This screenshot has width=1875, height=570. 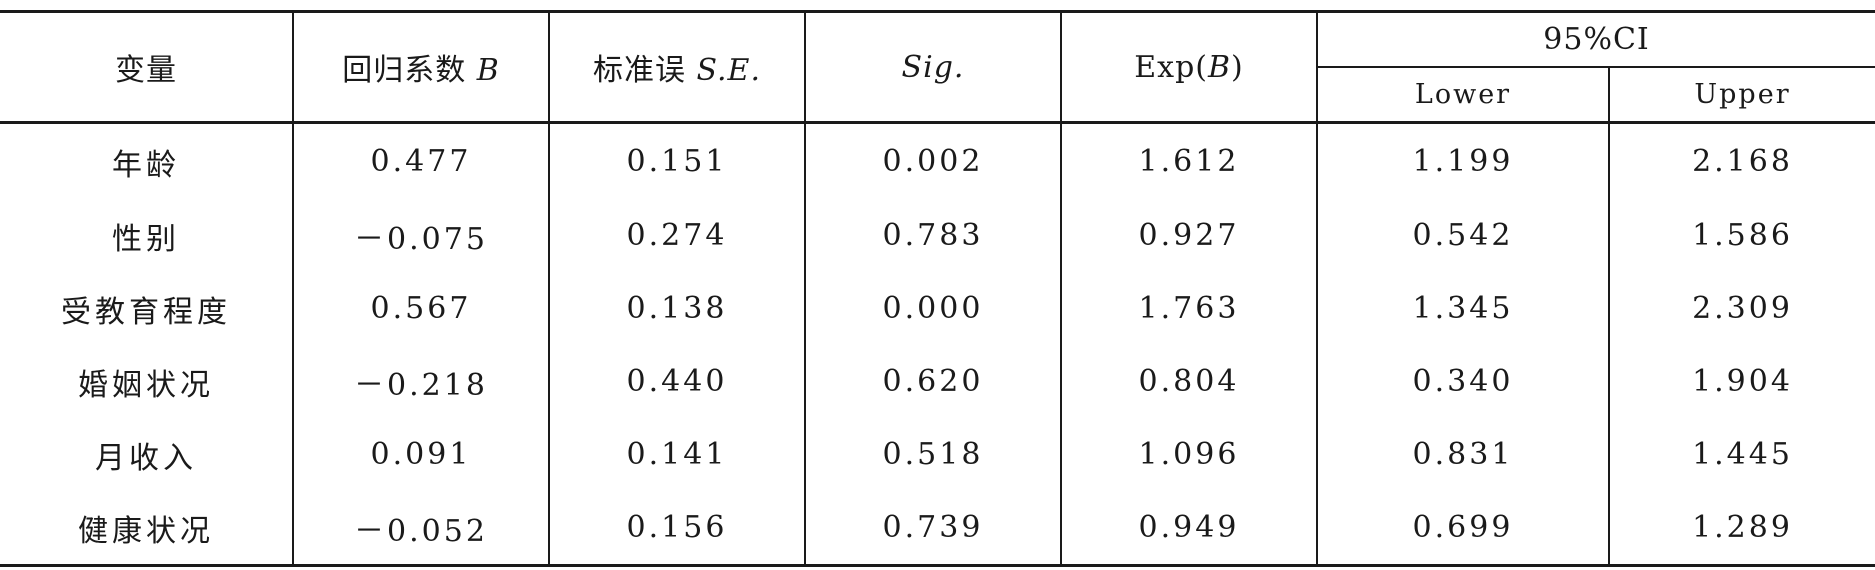 What do you see at coordinates (1463, 381) in the screenshot?
I see `cell-ci-lower: 0.340` at bounding box center [1463, 381].